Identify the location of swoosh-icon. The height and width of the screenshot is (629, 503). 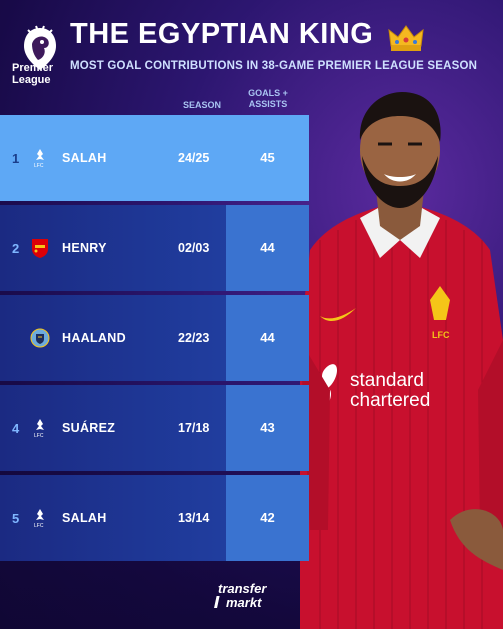
(338, 315).